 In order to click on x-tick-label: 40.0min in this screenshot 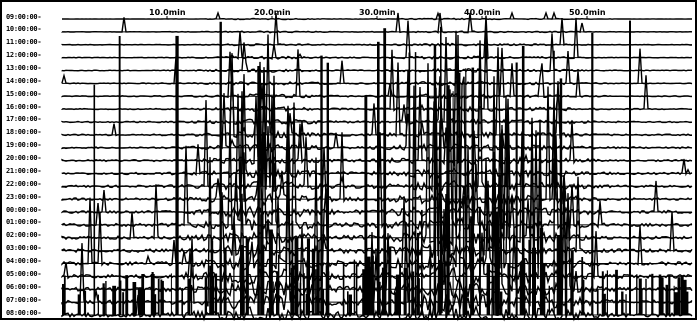, I will do `click(482, 12)`.